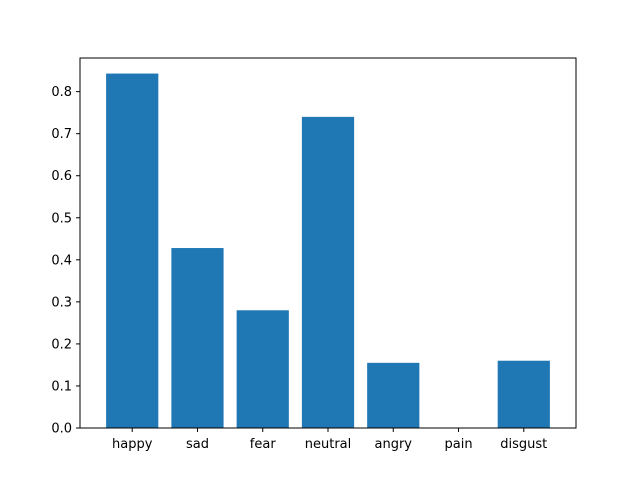 This screenshot has height=480, width=640. I want to click on y-tick-label: 0.4, so click(61, 260).